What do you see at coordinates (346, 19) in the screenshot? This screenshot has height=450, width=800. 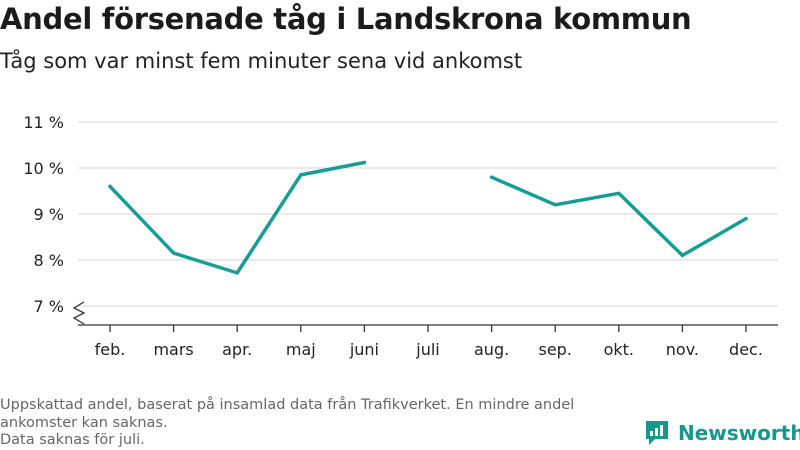 I see `chart-title: Andel försenade tåg i Landskrona kommun` at bounding box center [346, 19].